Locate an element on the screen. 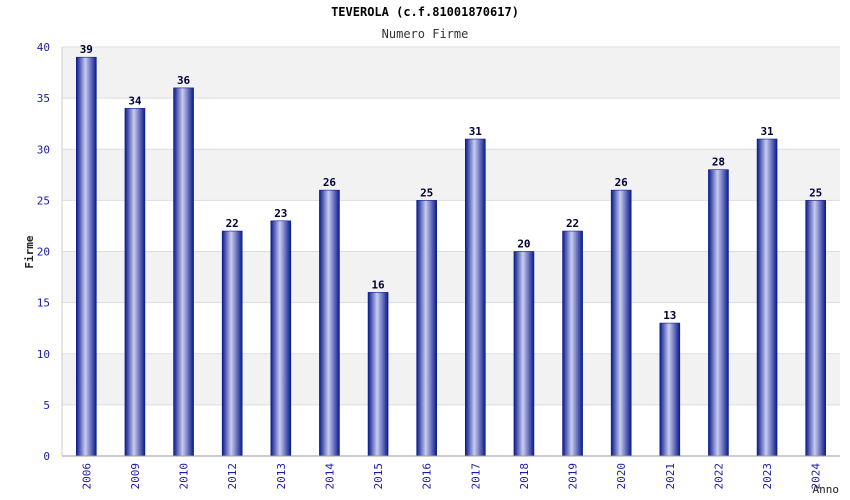  chart-subtitle: Numero Firme is located at coordinates (425, 34).